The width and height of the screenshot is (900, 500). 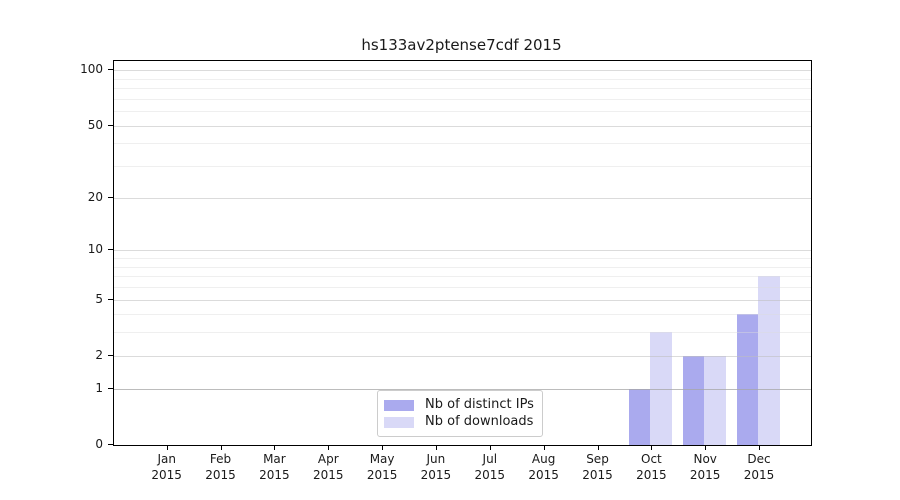 What do you see at coordinates (479, 421) in the screenshot?
I see `legend-label-downloads: Nb of downloads` at bounding box center [479, 421].